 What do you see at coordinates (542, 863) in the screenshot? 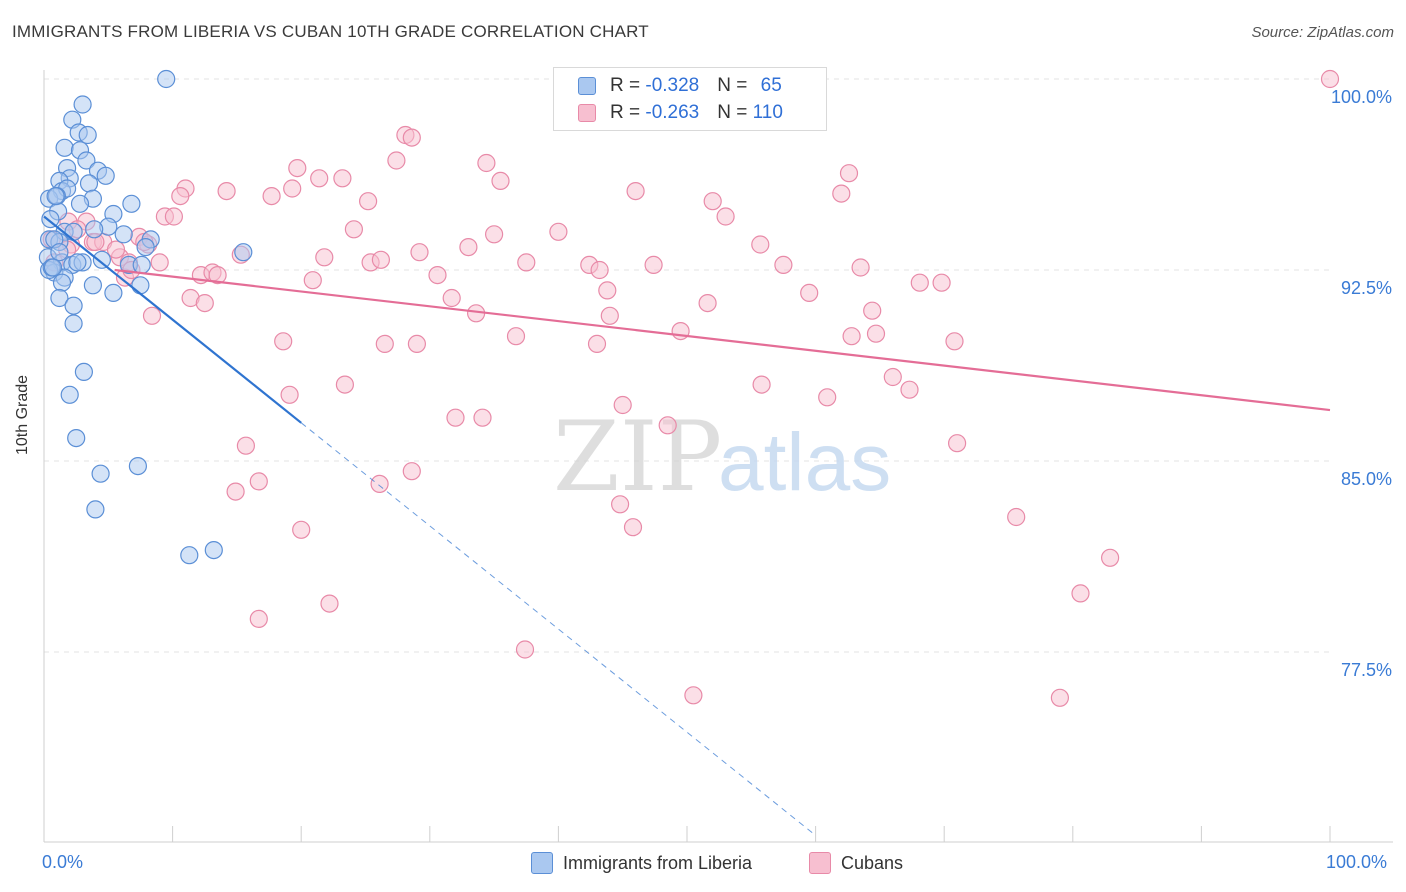
I see `bottom-liberia-swatch` at bounding box center [542, 863].